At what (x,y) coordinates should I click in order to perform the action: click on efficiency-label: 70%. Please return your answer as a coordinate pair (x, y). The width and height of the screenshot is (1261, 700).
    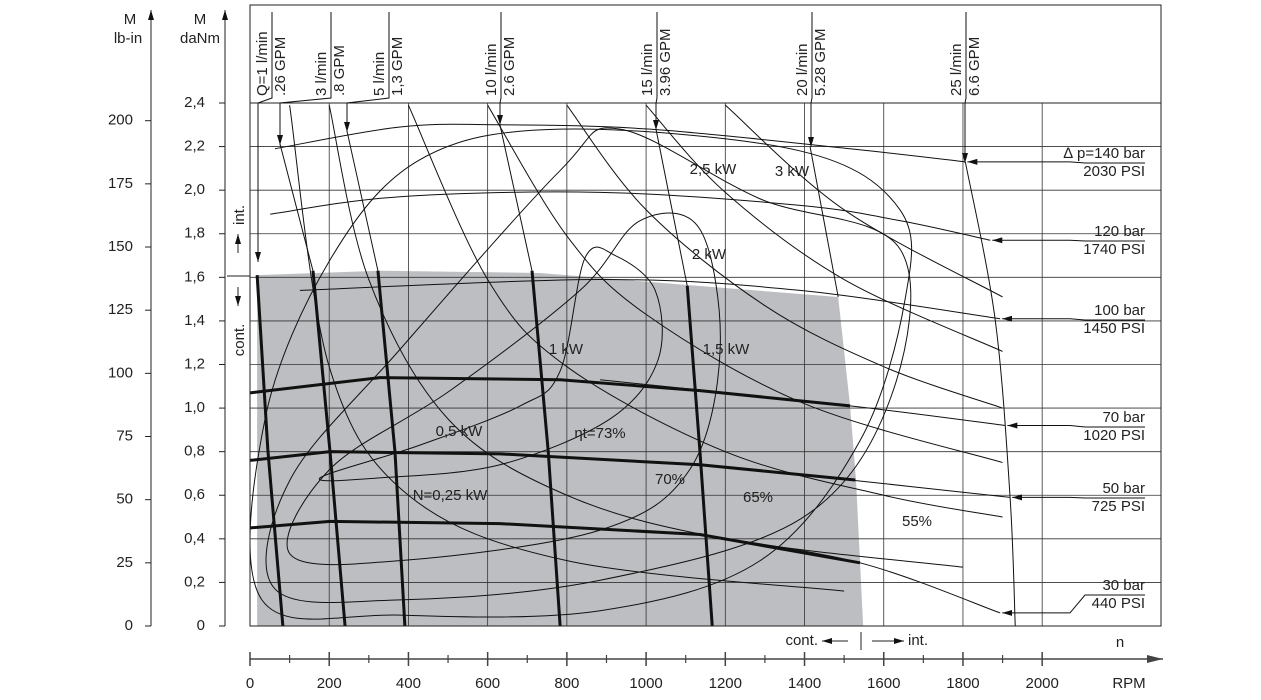
    Looking at the image, I should click on (670, 479).